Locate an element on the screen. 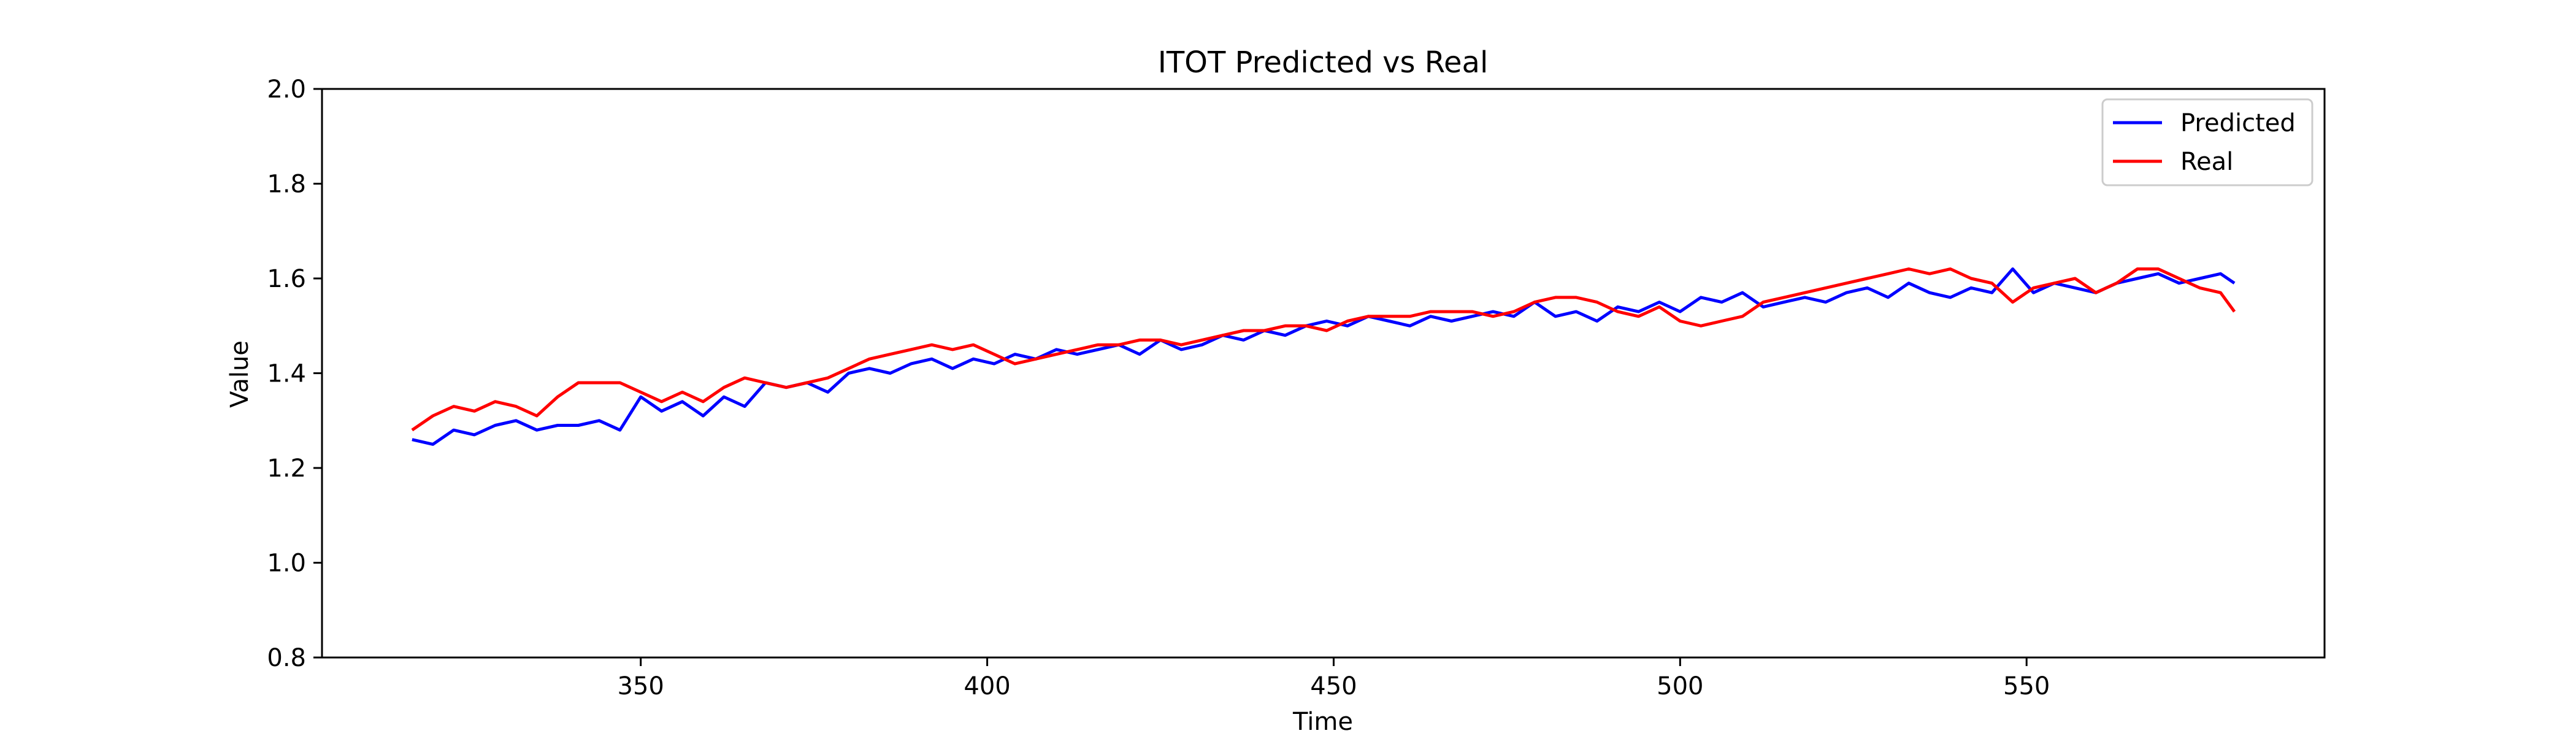 The width and height of the screenshot is (2576, 736). y-axis: 0.8 1.0 1.2 1.4 1.6 1.8 2.0 is located at coordinates (294, 373).